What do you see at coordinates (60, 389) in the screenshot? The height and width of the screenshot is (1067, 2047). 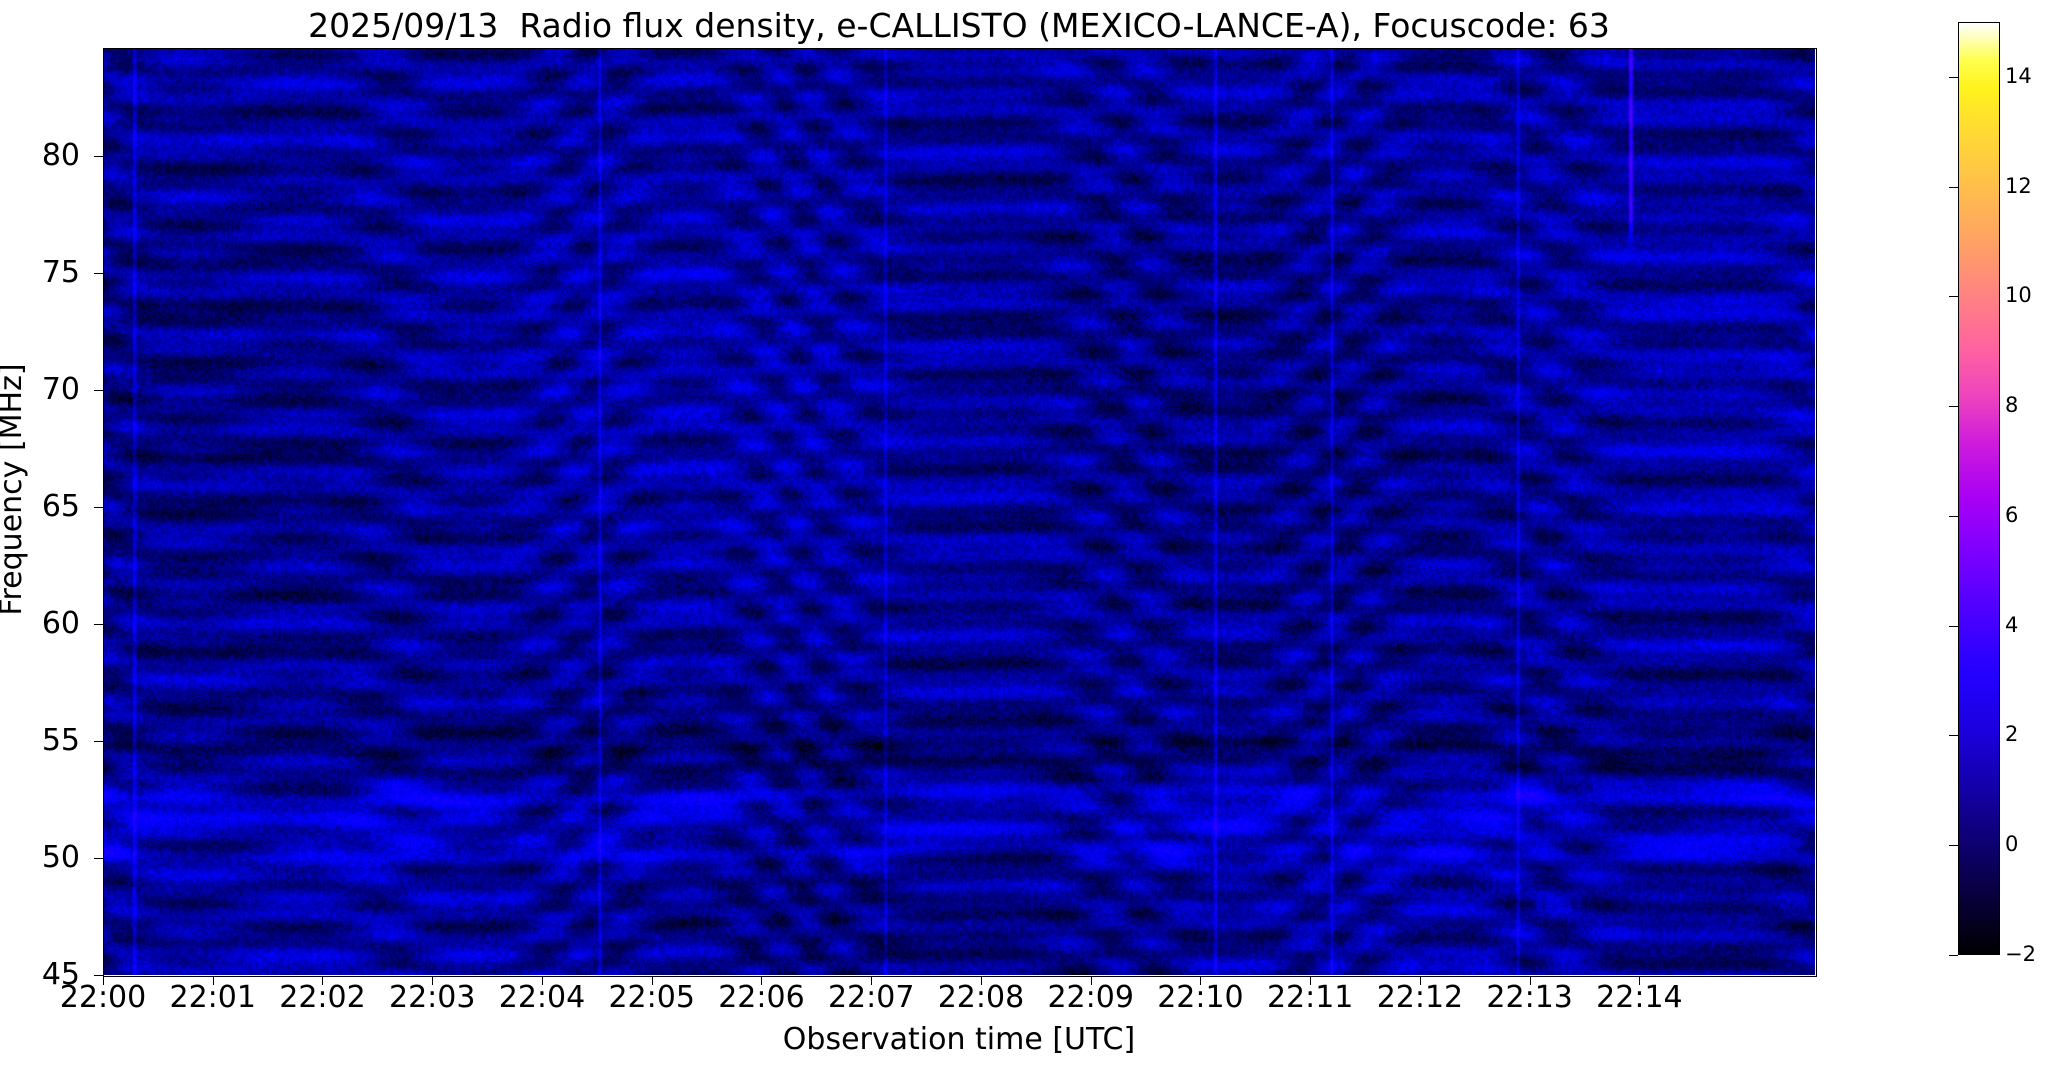 I see `y-tick-label: 70` at bounding box center [60, 389].